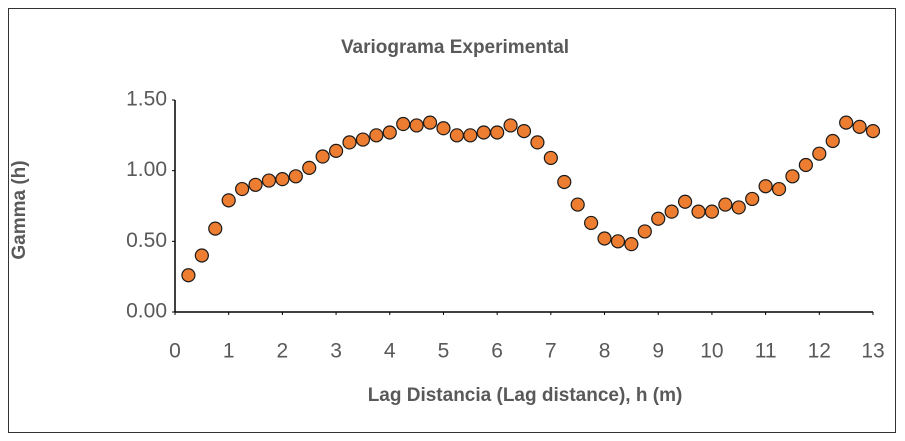 Image resolution: width=905 pixels, height=441 pixels. Describe the element at coordinates (146, 311) in the screenshot. I see `y-tick-label: 0.00` at that location.